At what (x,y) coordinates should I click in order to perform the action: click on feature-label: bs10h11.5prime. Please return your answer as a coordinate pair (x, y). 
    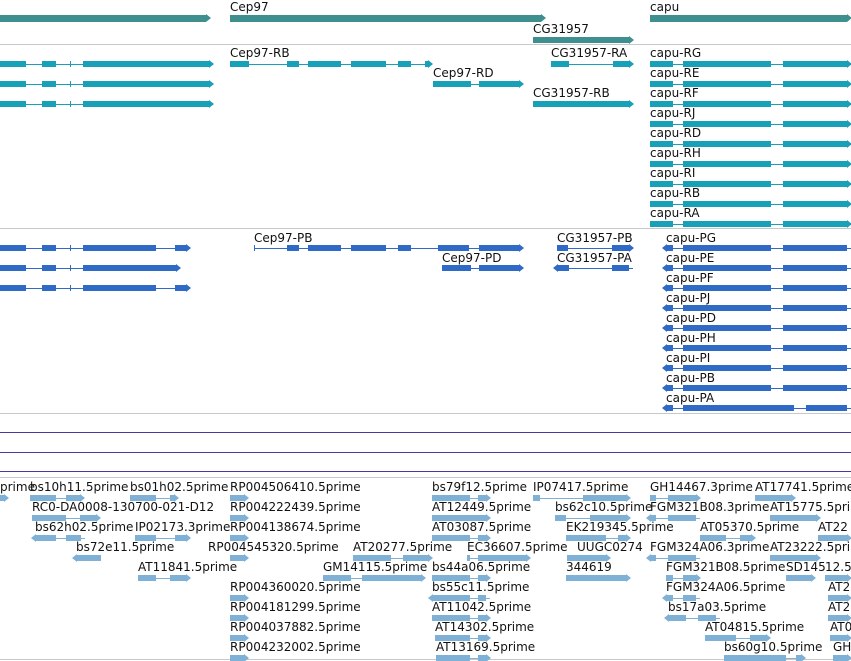
    Looking at the image, I should click on (79, 487).